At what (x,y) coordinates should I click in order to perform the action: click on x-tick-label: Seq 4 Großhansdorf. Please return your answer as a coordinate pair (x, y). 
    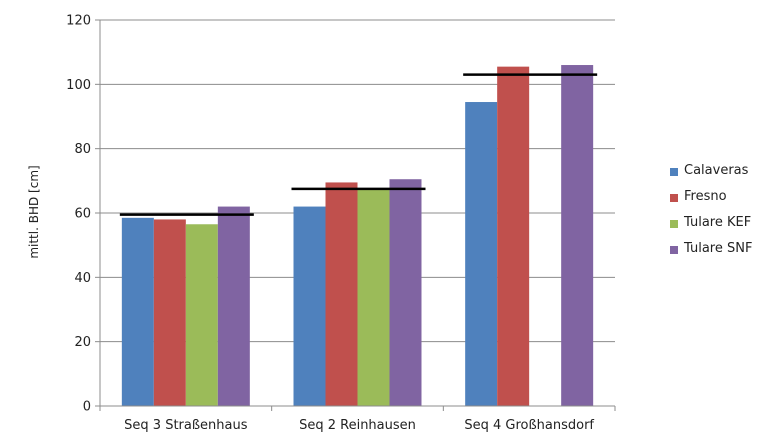
    Looking at the image, I should click on (529, 425).